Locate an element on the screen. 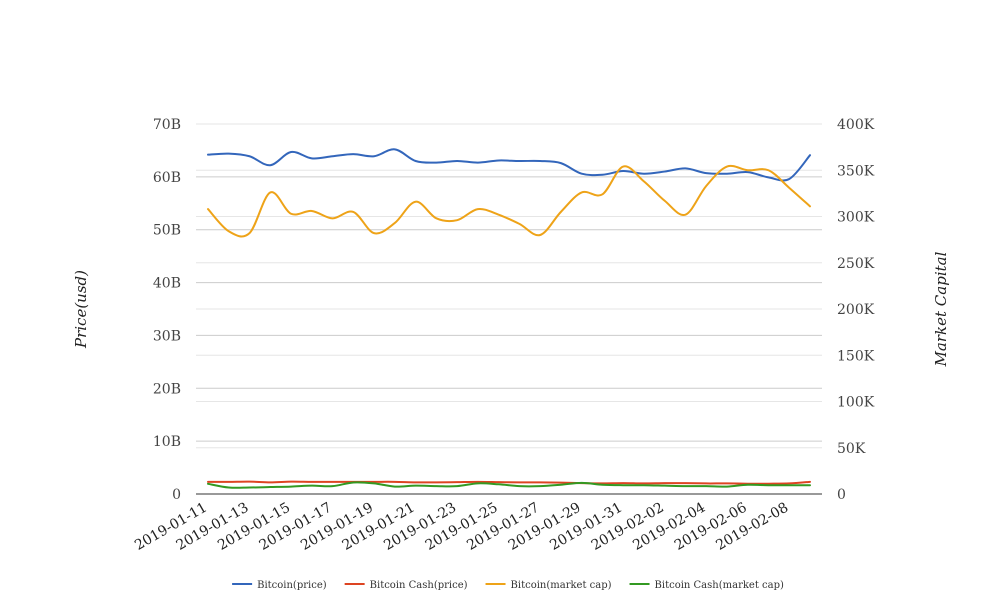  legend-label-bitcoin-cash-price: Bitcoin Cash(price) is located at coordinates (419, 585).